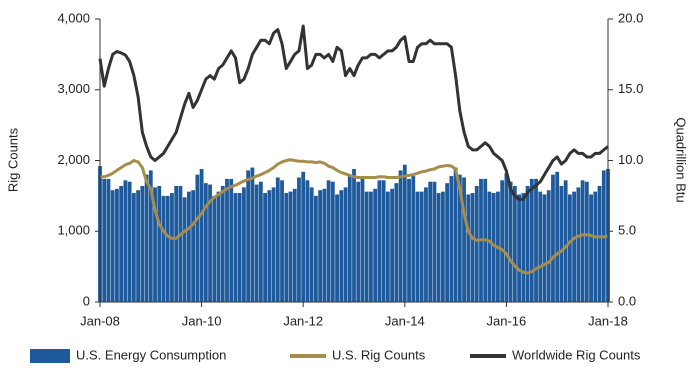 Image resolution: width=700 pixels, height=382 pixels. I want to click on y2-tick-label: 15.0, so click(630, 88).